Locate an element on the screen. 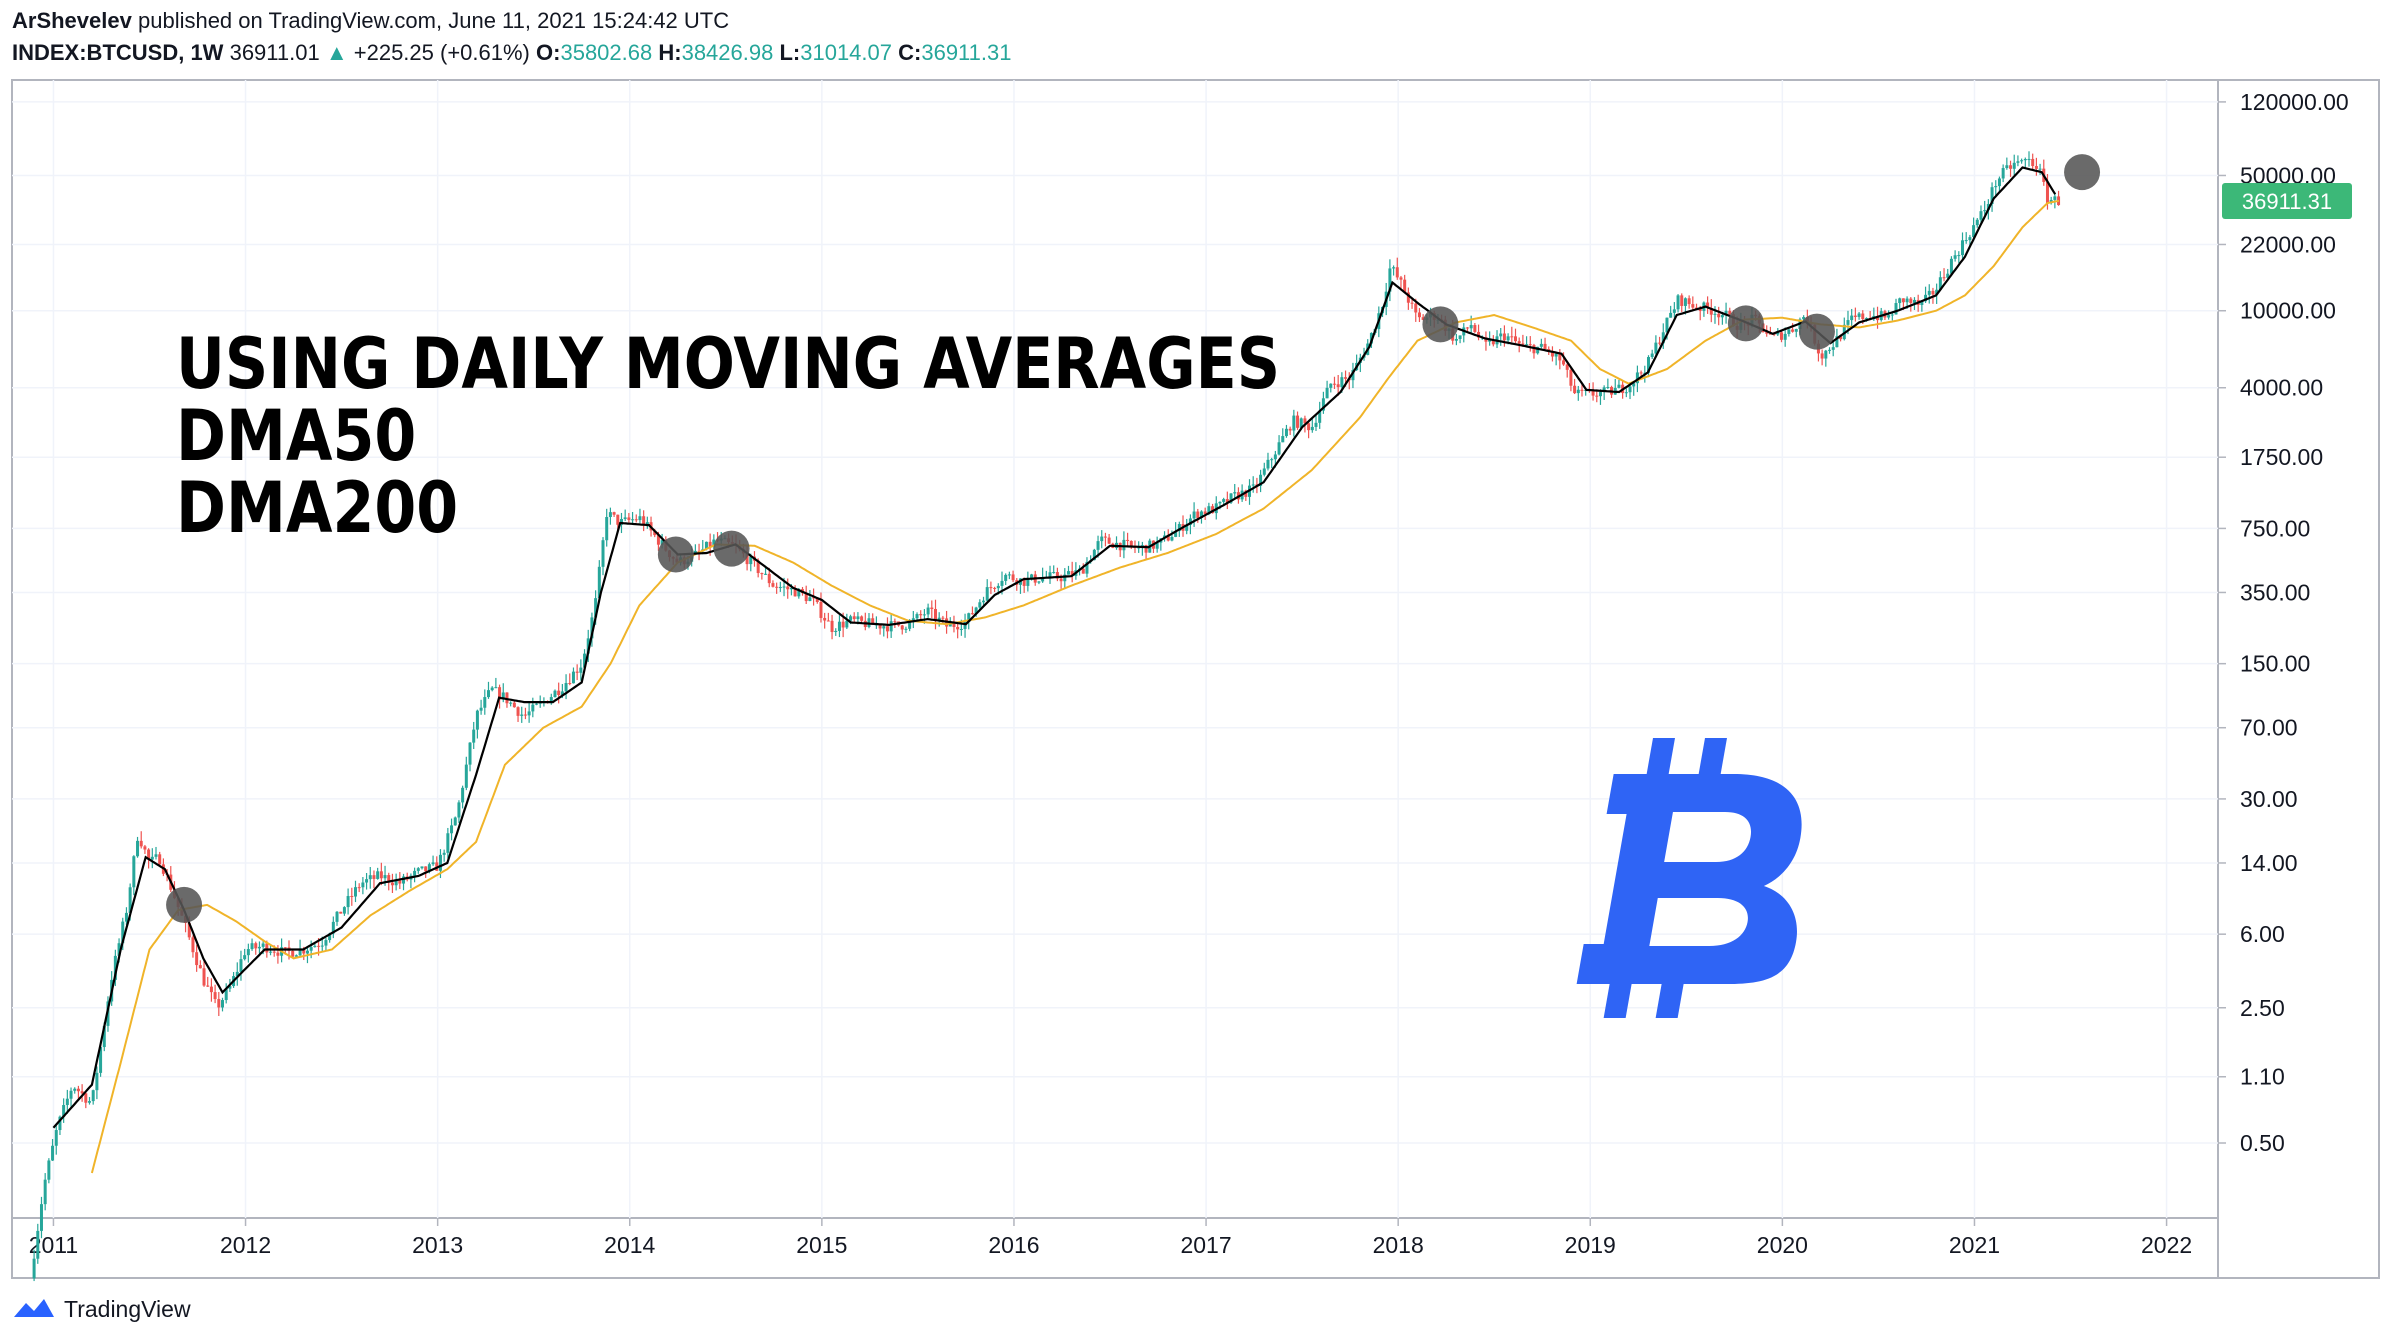  footer-brand: TradingView is located at coordinates (101, 1309).